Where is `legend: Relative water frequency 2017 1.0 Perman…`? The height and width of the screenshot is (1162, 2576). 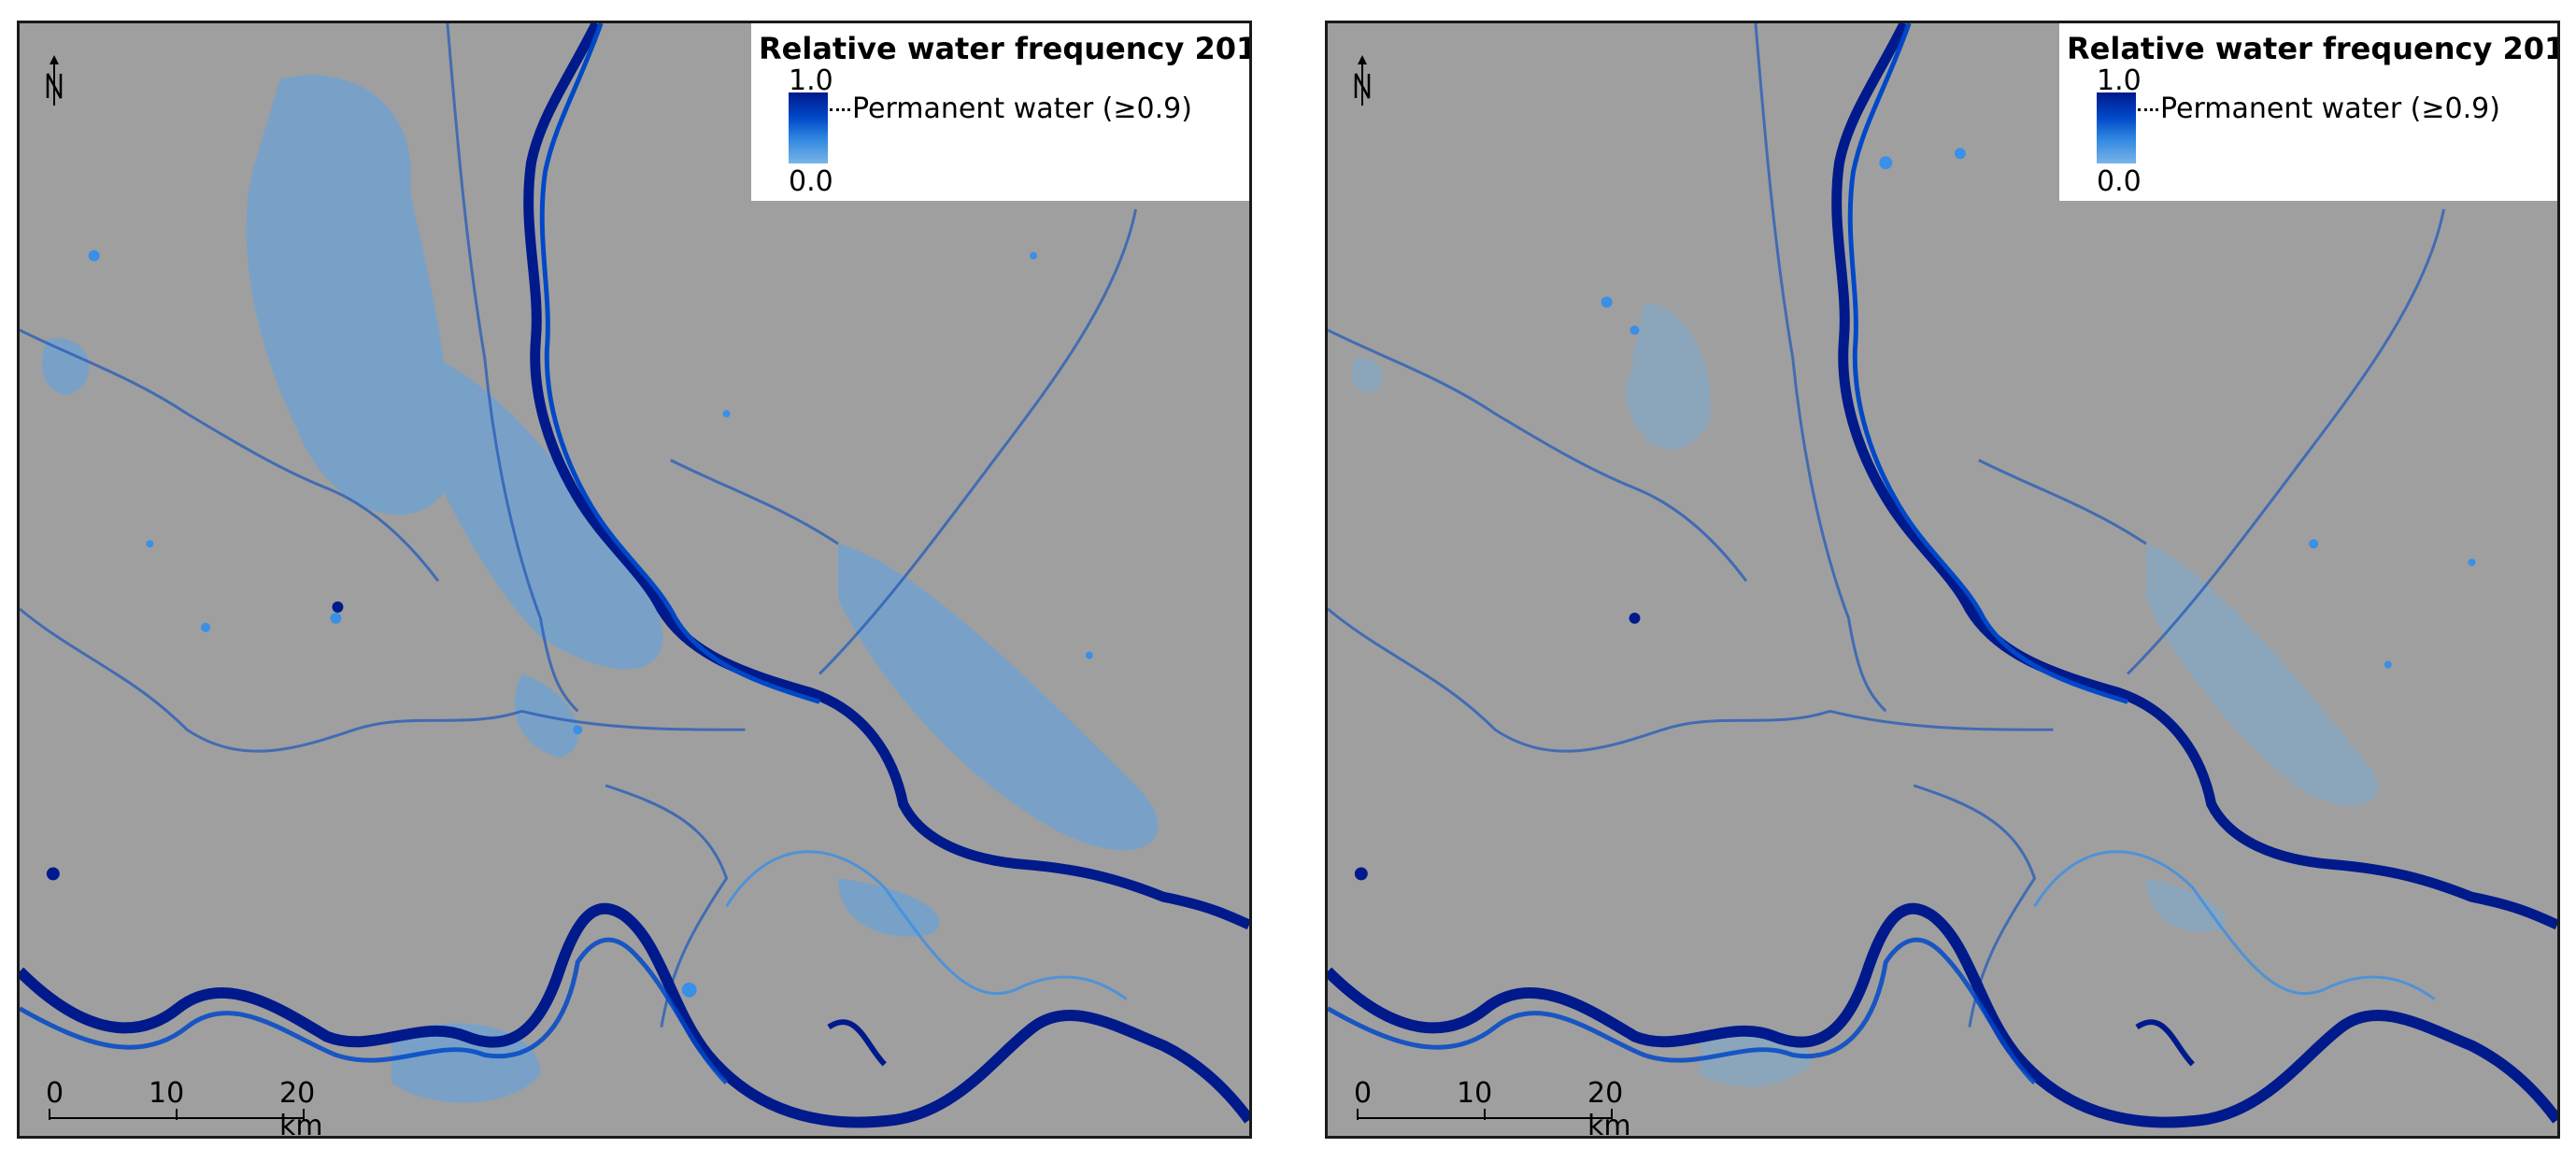 legend: Relative water frequency 2017 1.0 Perman… is located at coordinates (1000, 112).